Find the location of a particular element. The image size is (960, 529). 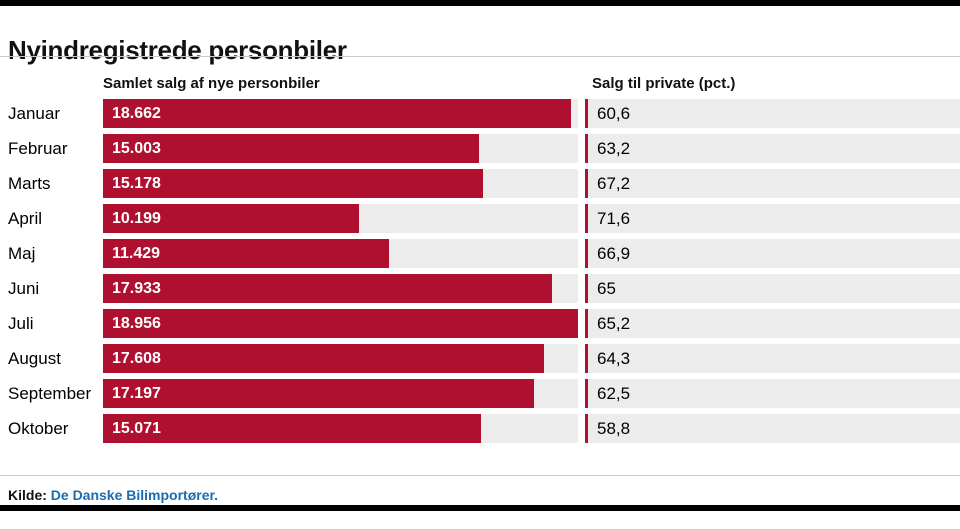

bar: 18.956 is located at coordinates (340, 323).